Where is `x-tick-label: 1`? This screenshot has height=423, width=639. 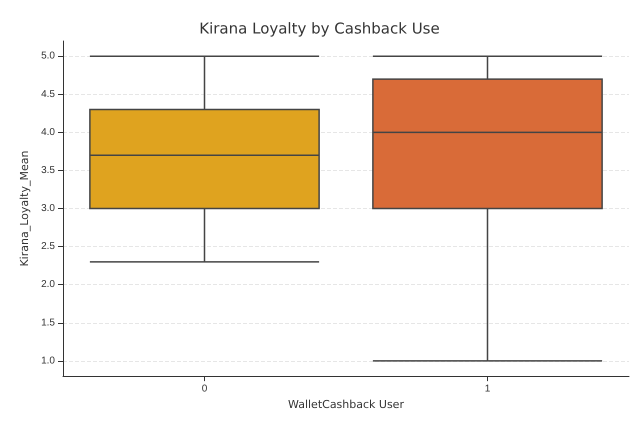 x-tick-label: 1 is located at coordinates (487, 389).